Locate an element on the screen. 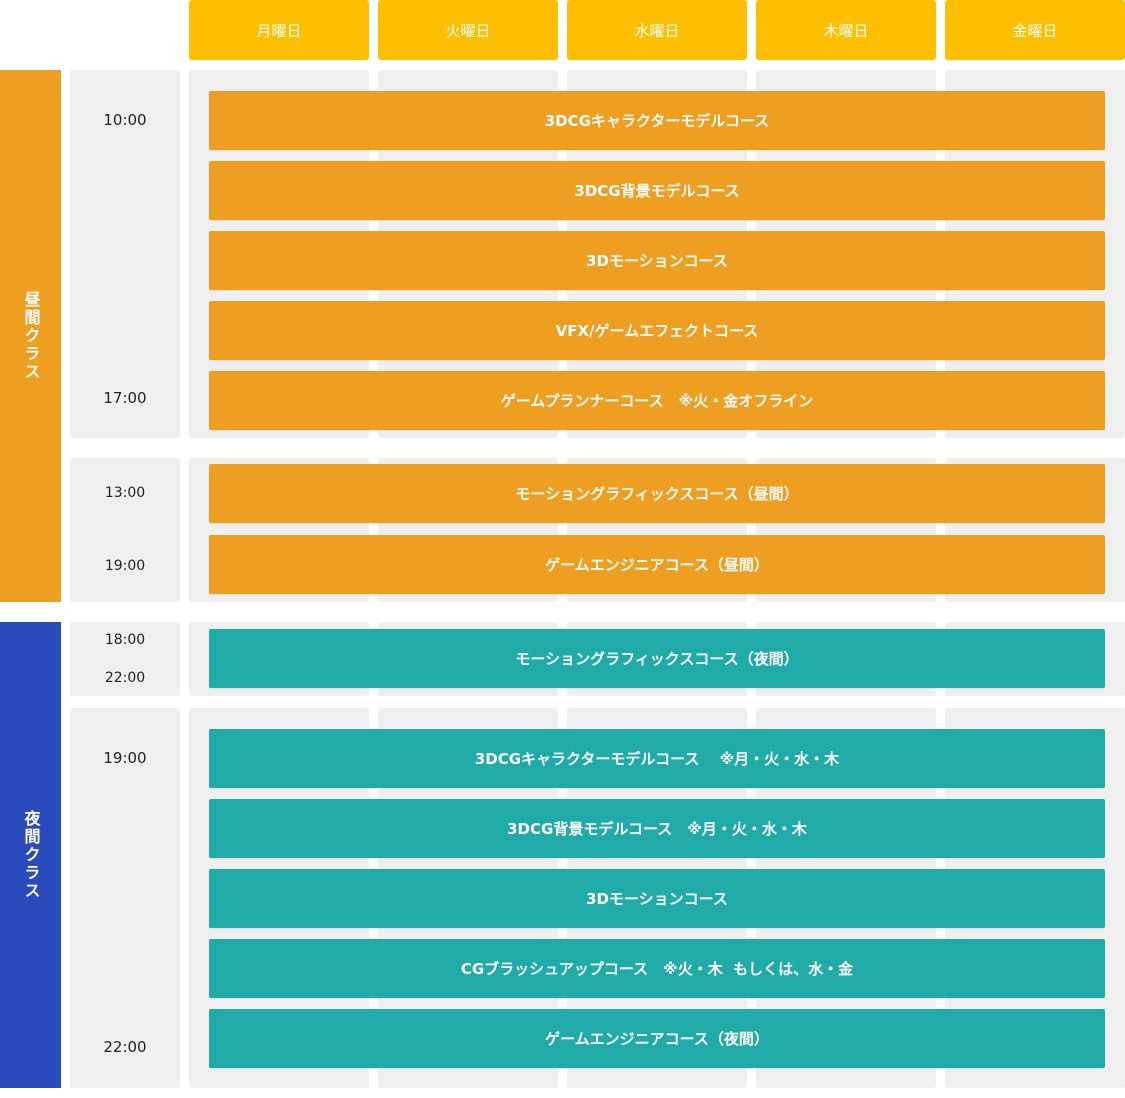  course-bar-motion-graphics-night: モーショングラフィックスコース（夜間） is located at coordinates (657, 658).